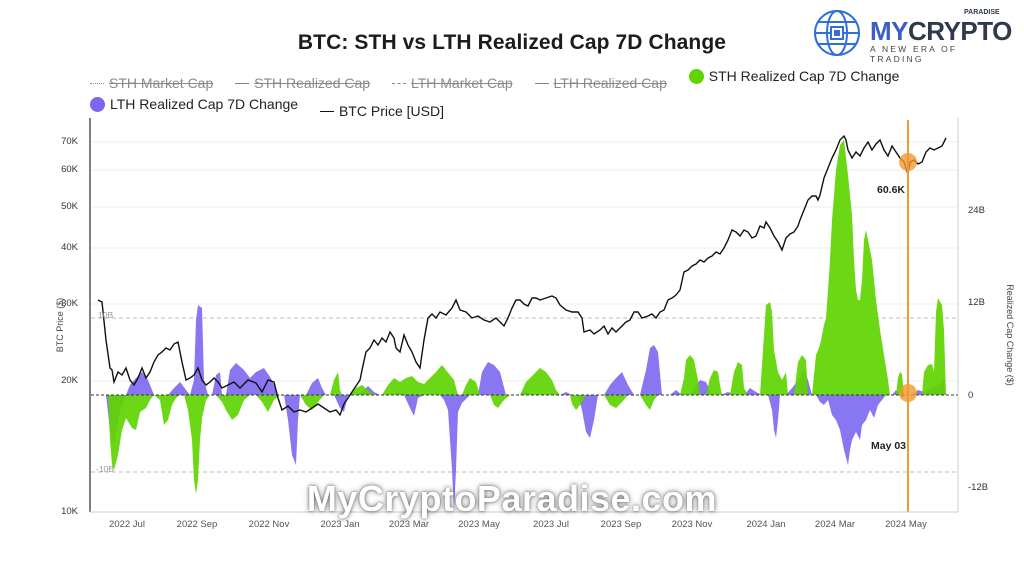 The image size is (1024, 576). Describe the element at coordinates (302, 83) in the screenshot. I see `legend-item-sth-realized-cap: STH Realized Cap` at that location.